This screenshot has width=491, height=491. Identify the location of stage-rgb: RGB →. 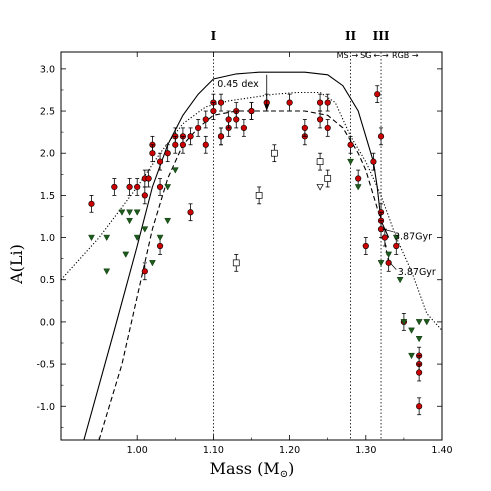
(405, 55).